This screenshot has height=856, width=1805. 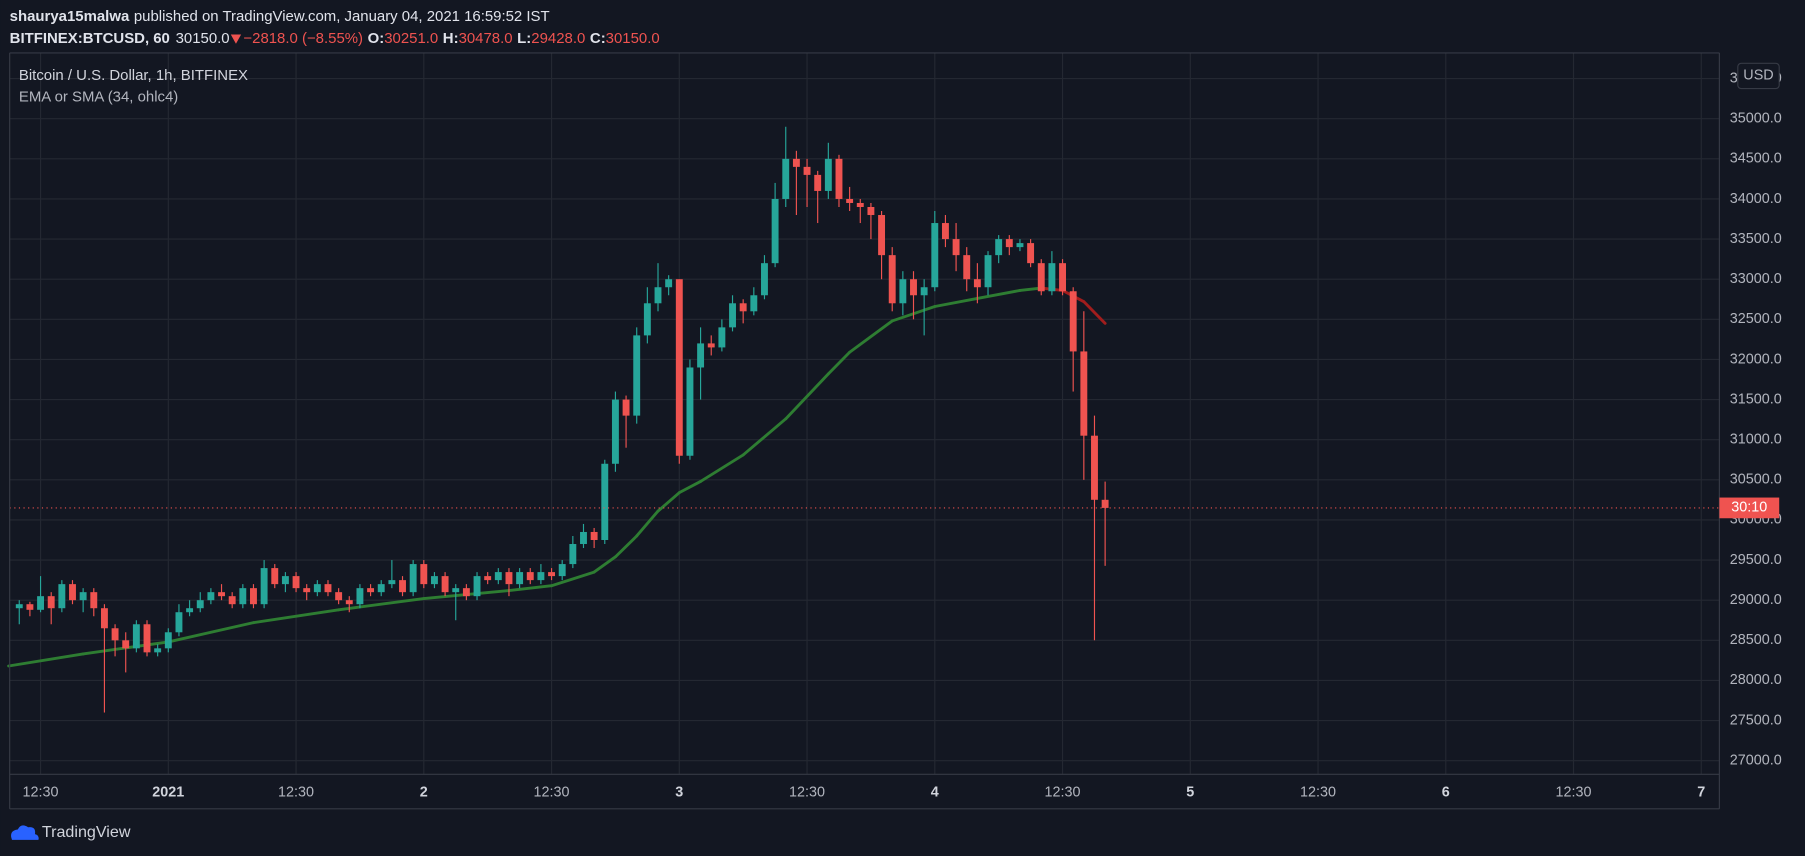 I want to click on y-tick-label: 35000.0, so click(x=1756, y=119).